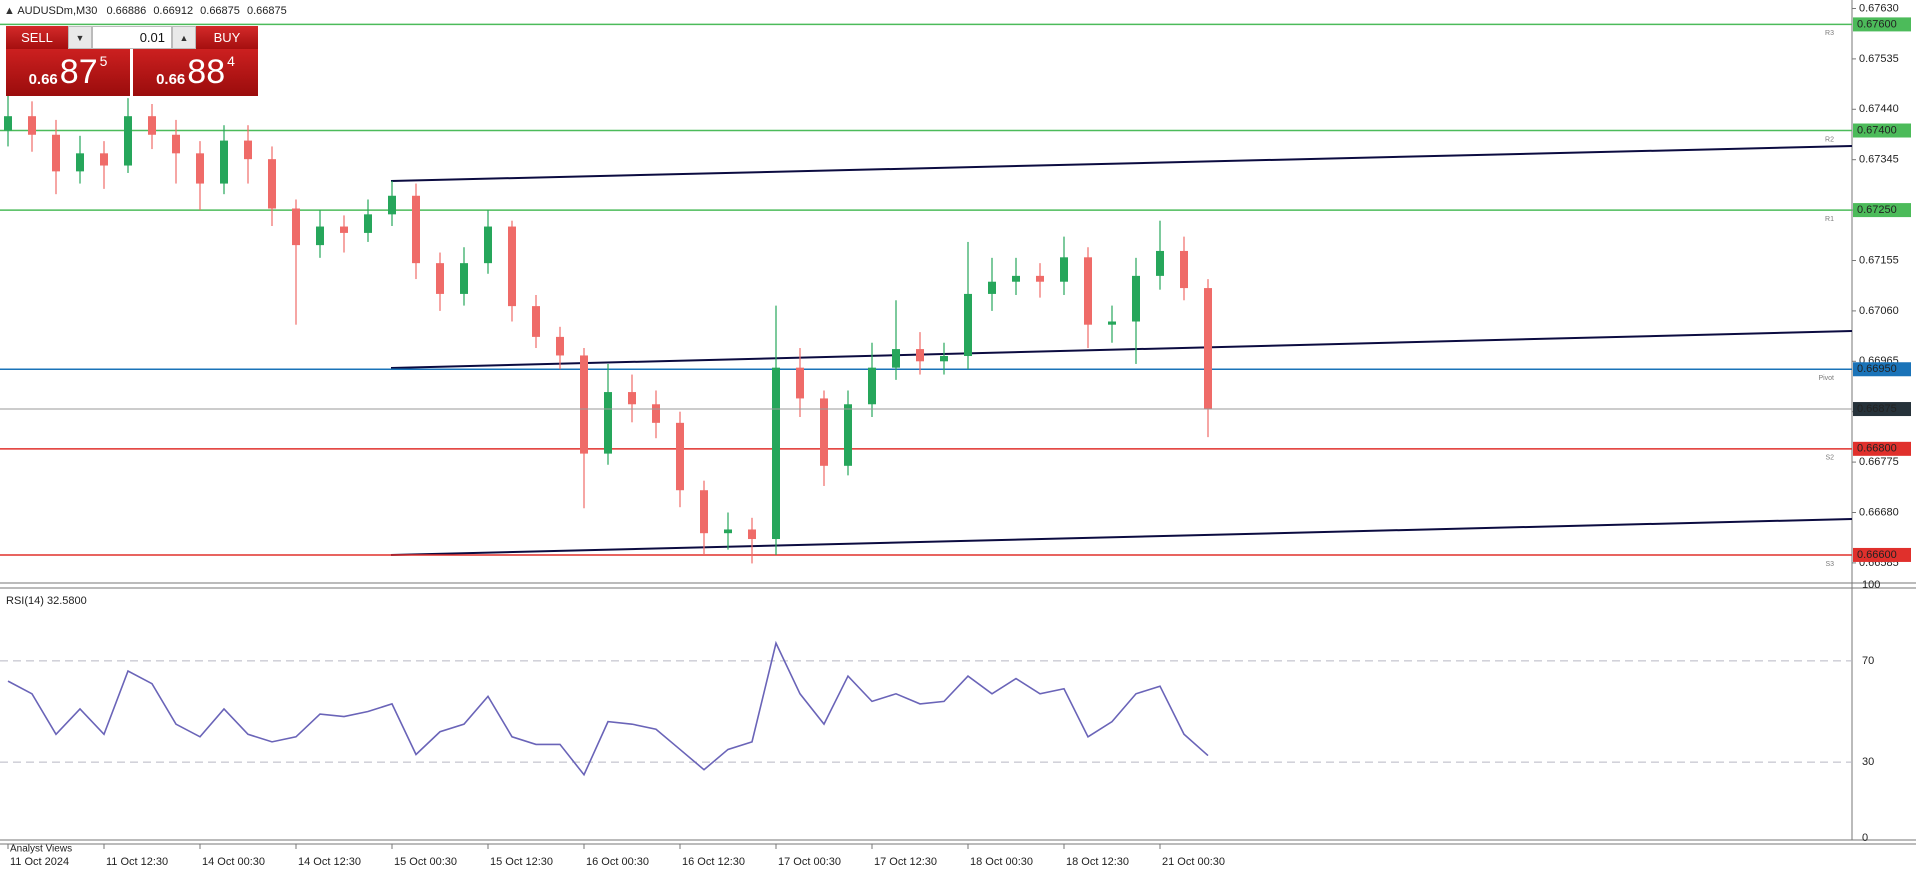 This screenshot has height=874, width=1916. I want to click on level-label: 0.66800, so click(1877, 449).